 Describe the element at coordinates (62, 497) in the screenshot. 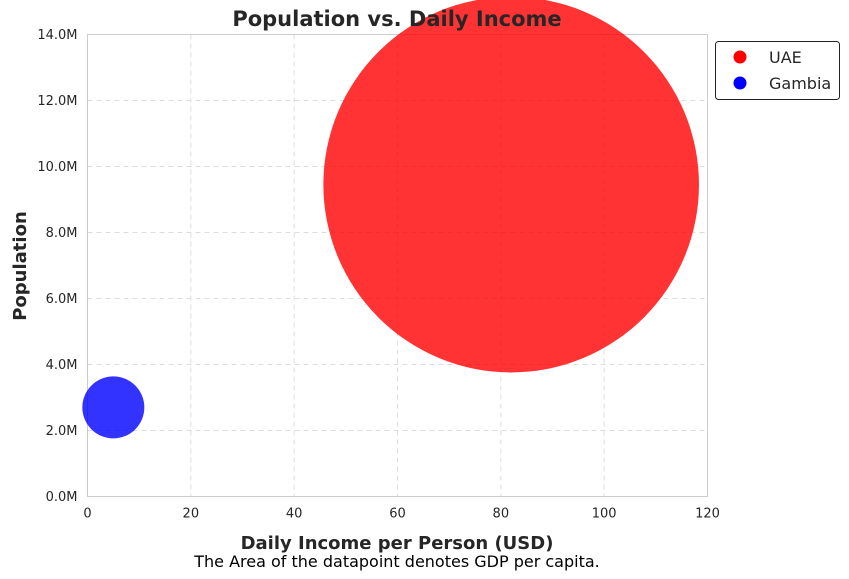

I see `y-tick-label: 0.0M` at that location.